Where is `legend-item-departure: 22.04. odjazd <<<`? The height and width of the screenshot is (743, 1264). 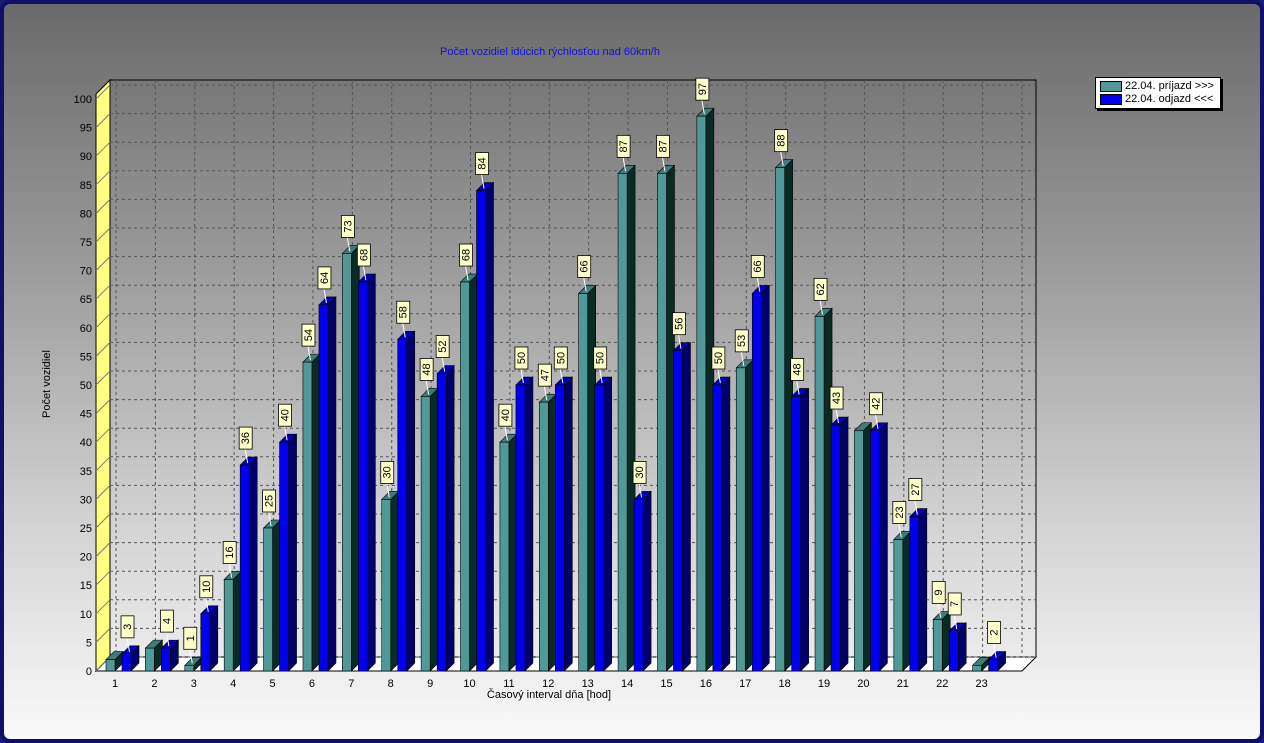
legend-item-departure: 22.04. odjazd <<< is located at coordinates (1156, 99).